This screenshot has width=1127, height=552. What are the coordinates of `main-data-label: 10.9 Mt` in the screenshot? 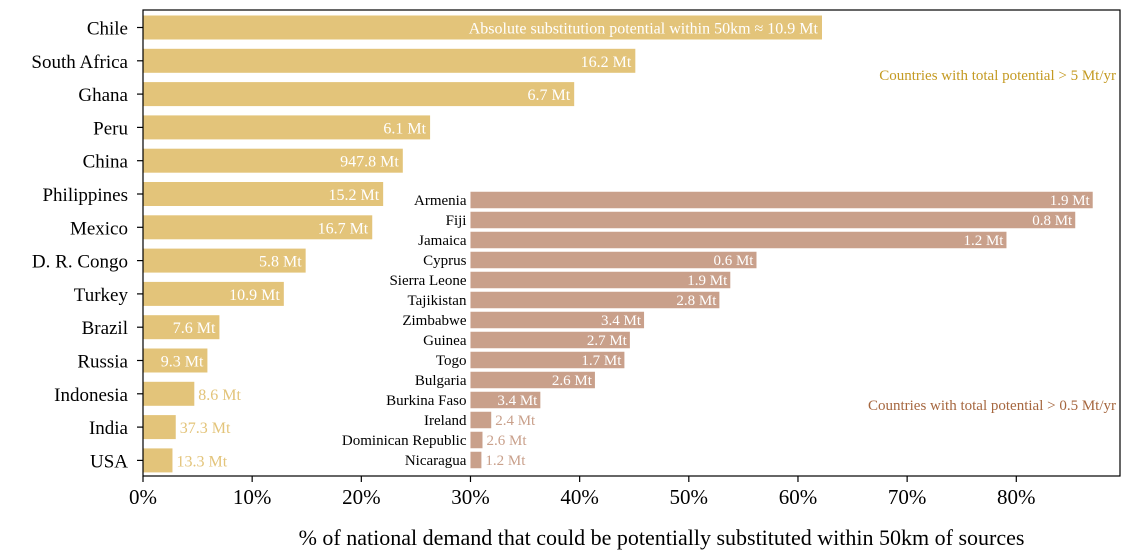 It's located at (254, 295).